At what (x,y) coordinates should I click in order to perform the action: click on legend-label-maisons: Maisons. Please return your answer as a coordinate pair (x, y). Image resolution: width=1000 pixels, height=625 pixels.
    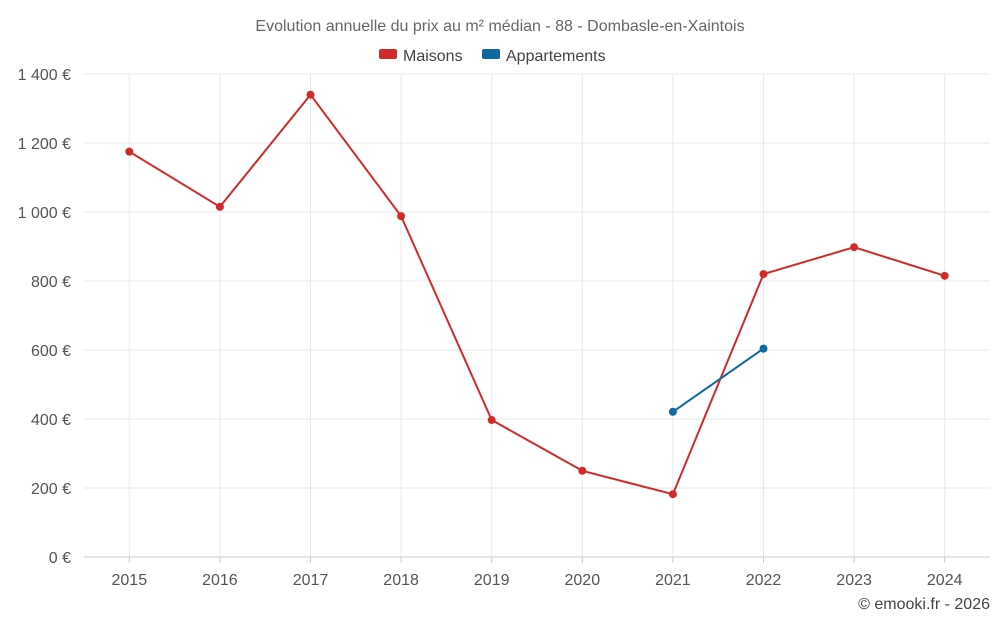
    Looking at the image, I should click on (433, 56).